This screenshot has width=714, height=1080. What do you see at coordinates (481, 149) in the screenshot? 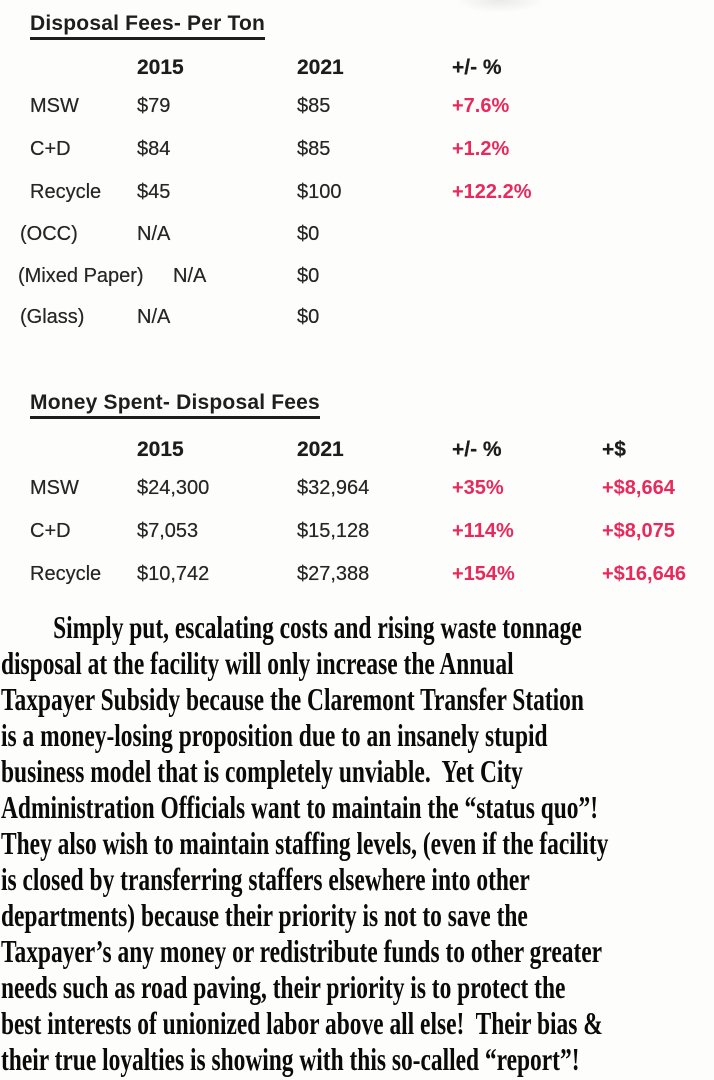
I see `value-pct: +1.2%` at bounding box center [481, 149].